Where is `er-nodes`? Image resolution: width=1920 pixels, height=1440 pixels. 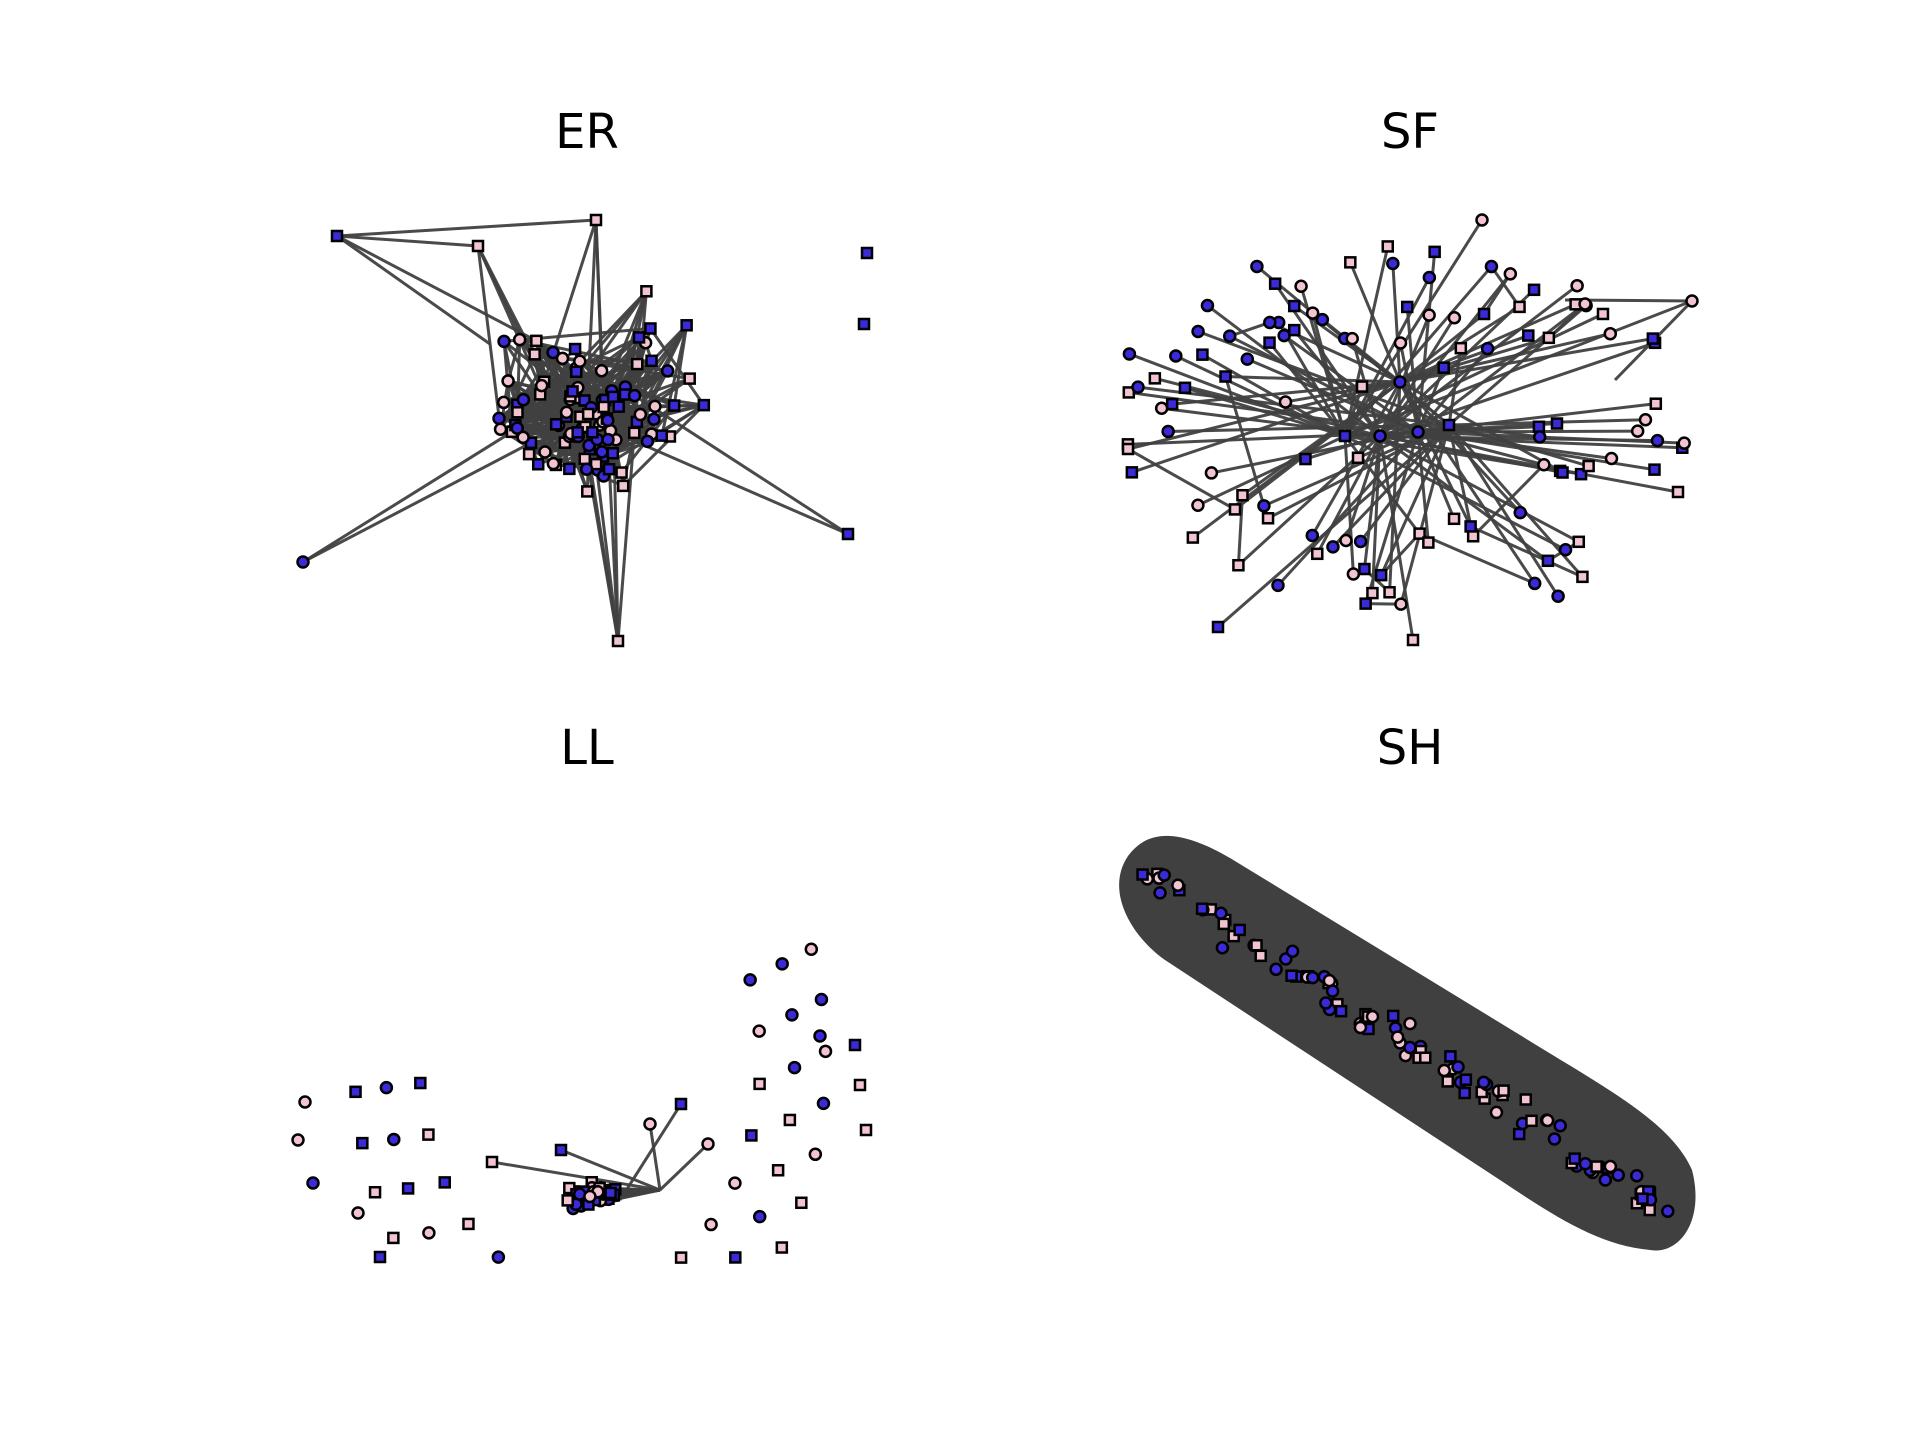
er-nodes is located at coordinates (585, 430).